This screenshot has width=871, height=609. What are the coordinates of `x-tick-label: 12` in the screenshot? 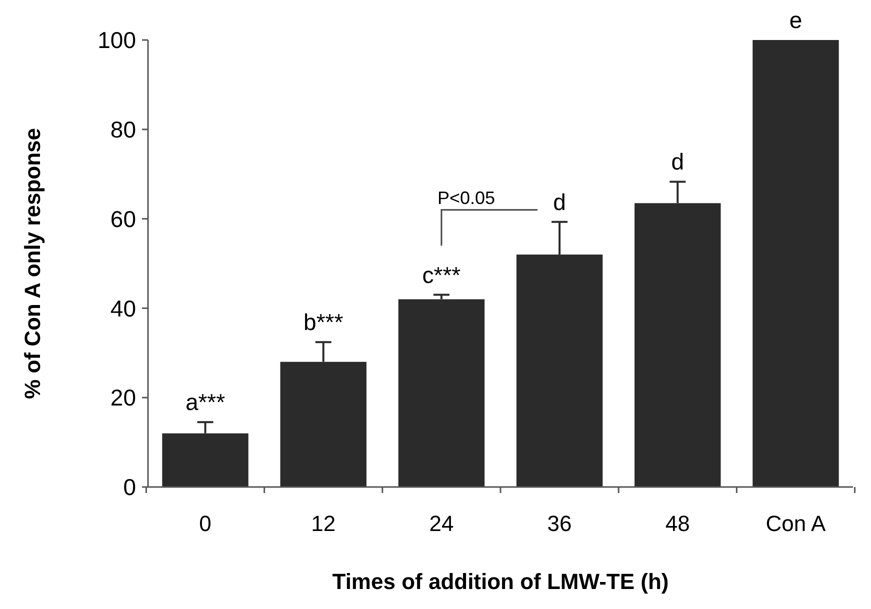 It's located at (323, 523).